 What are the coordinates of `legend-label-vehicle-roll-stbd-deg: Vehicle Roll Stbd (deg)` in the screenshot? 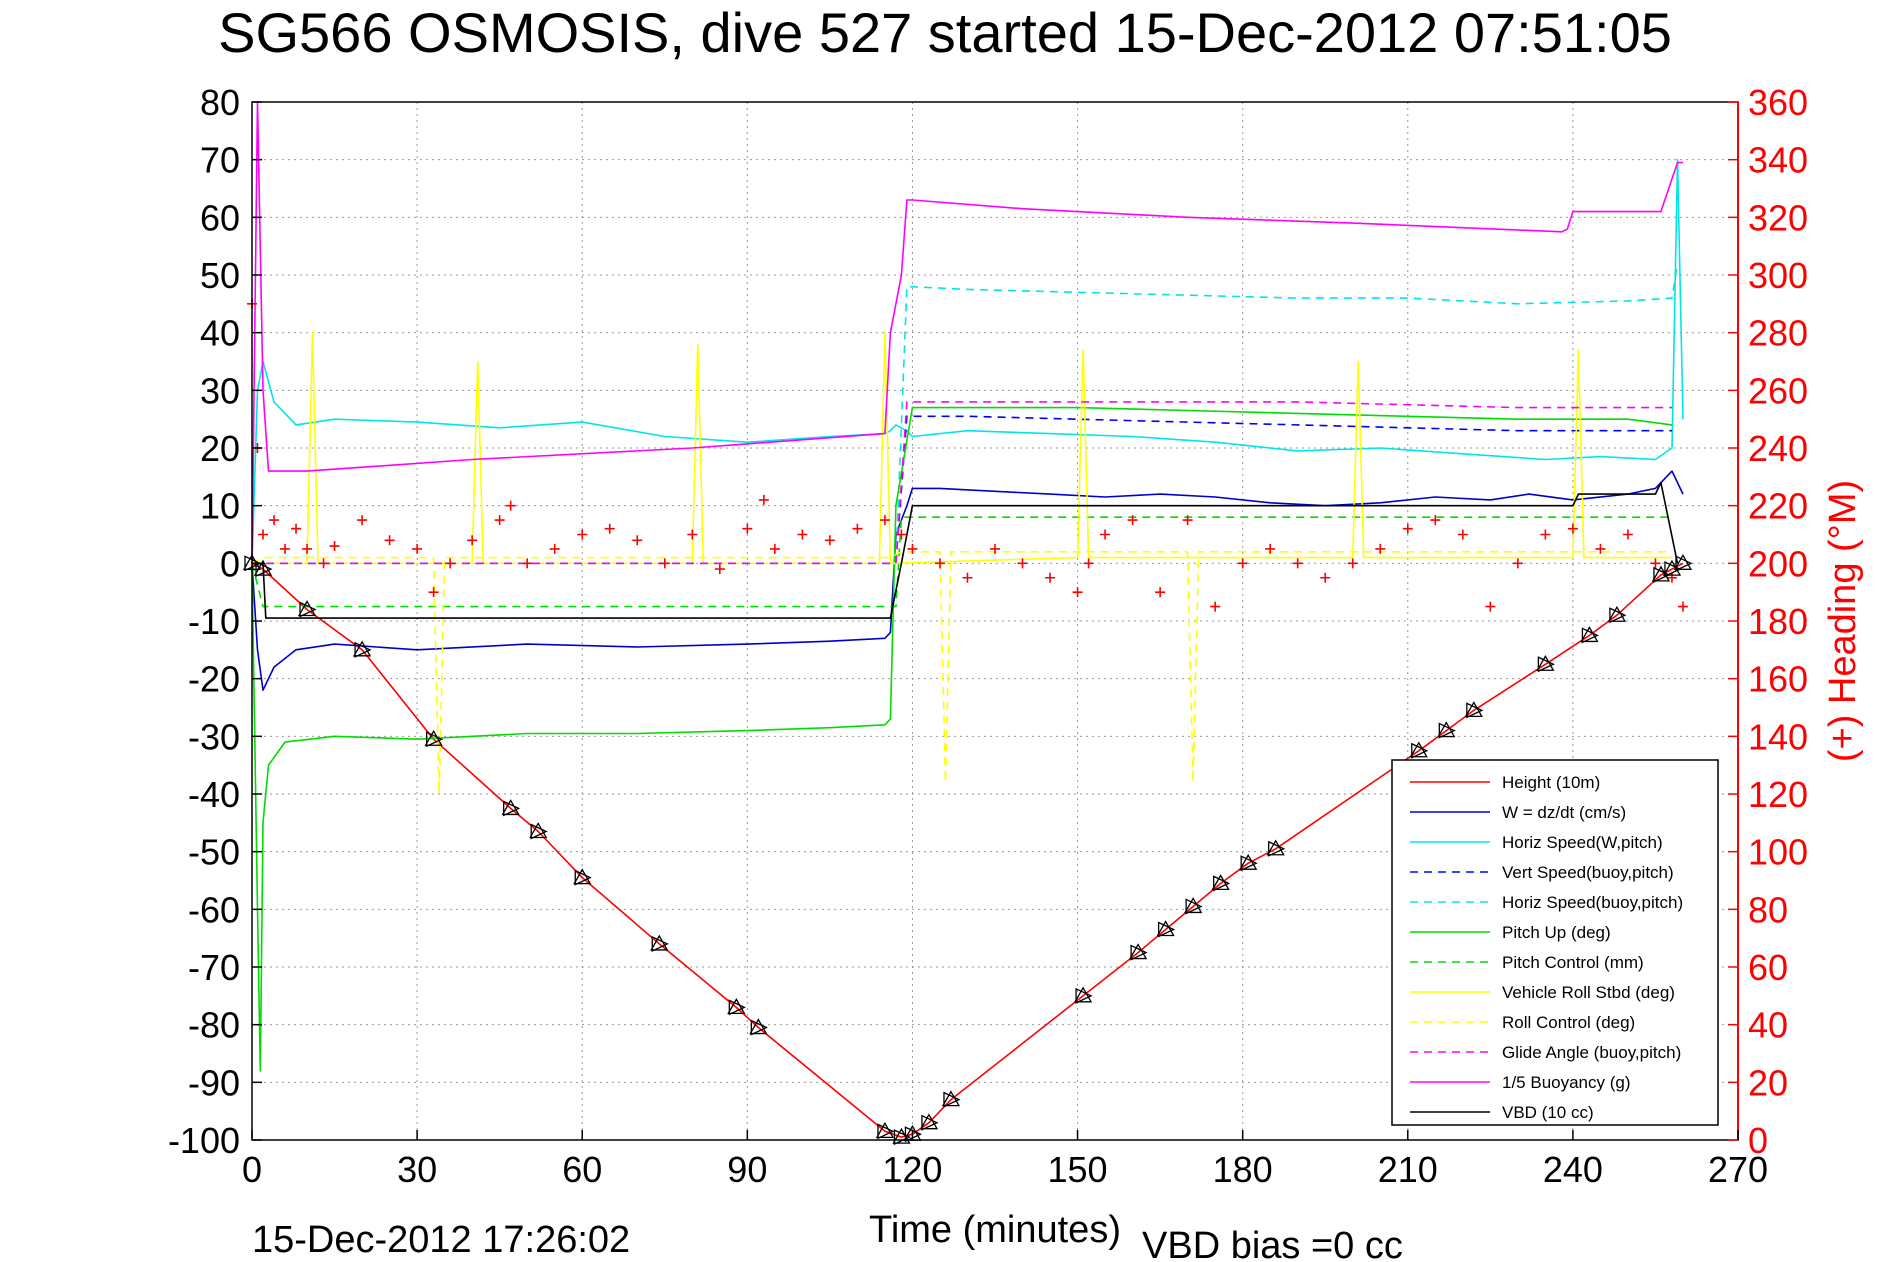 It's located at (1588, 992).